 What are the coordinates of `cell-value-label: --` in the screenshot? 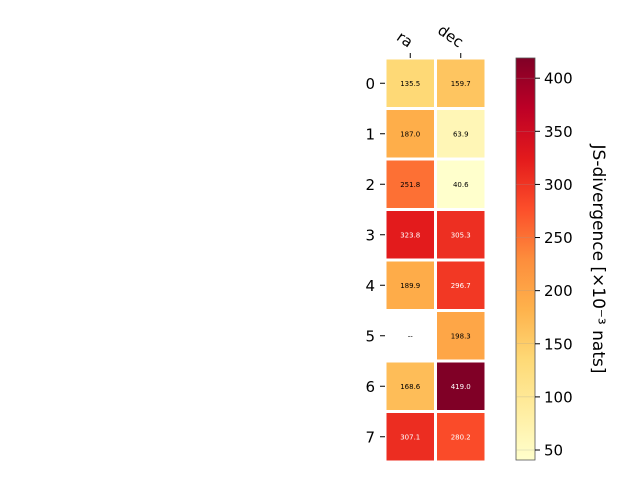 It's located at (411, 336).